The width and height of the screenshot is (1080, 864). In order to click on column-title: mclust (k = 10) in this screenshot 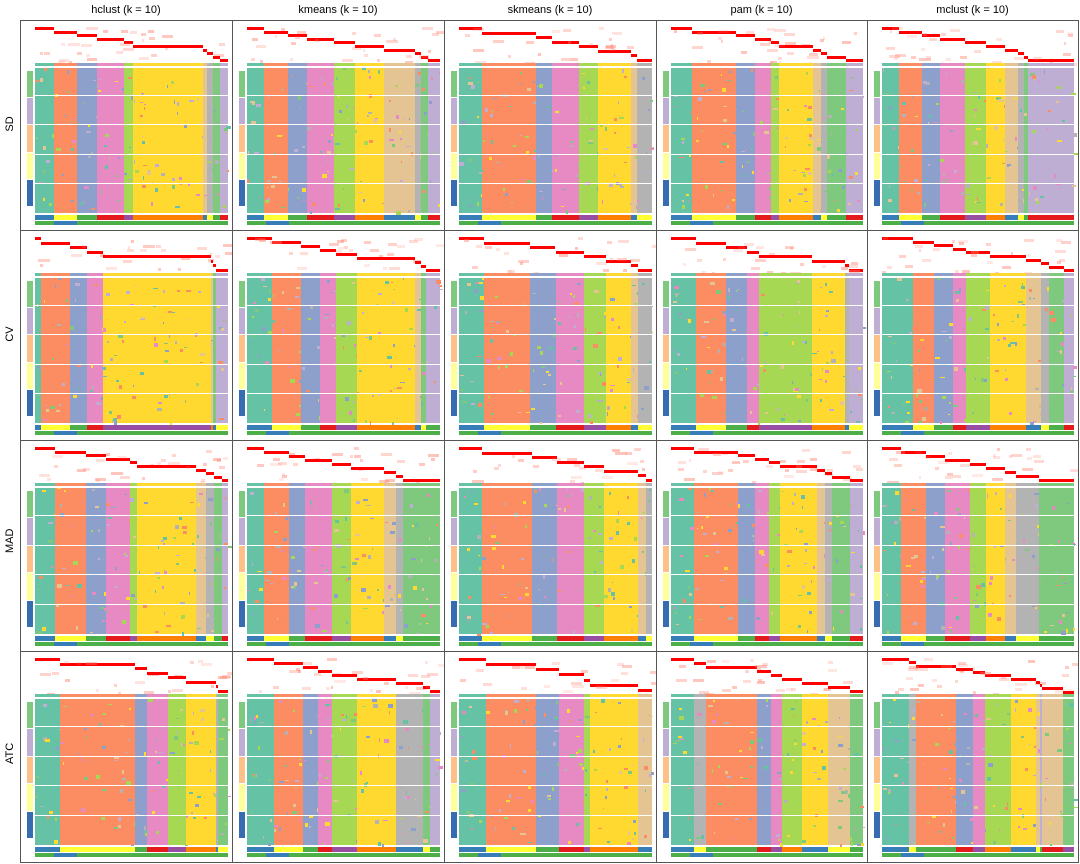, I will do `click(972, 10)`.